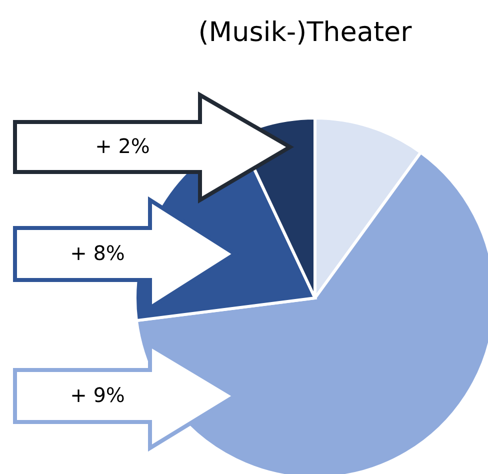 The image size is (488, 474). I want to click on text: + 8%, so click(97, 253).